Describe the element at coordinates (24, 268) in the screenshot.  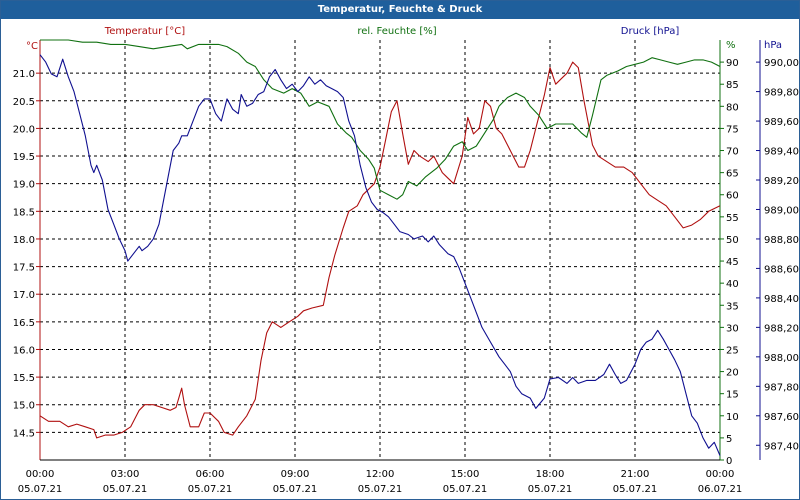
I see `temperature-tick-label: 17.5` at that location.